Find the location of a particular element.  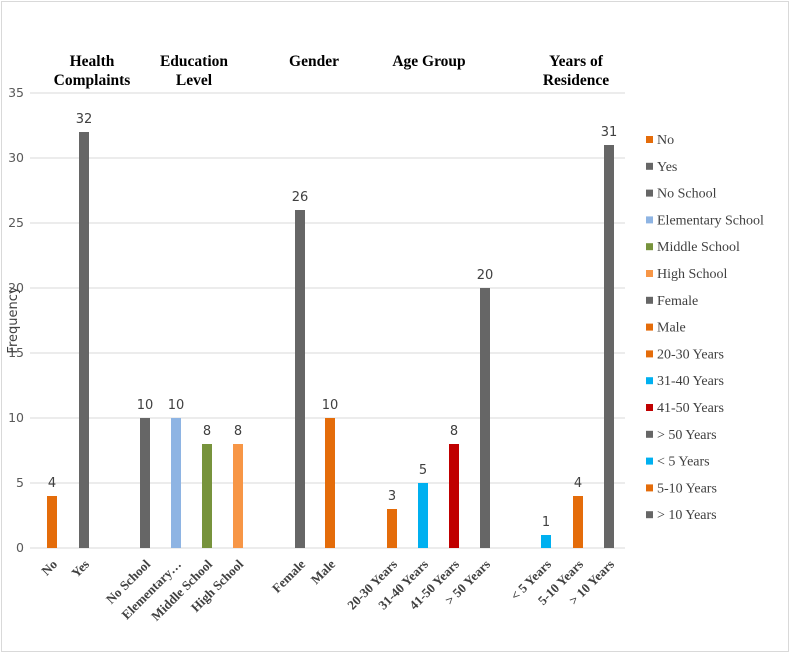

y-axis-label: Frequency is located at coordinates (13, 319).